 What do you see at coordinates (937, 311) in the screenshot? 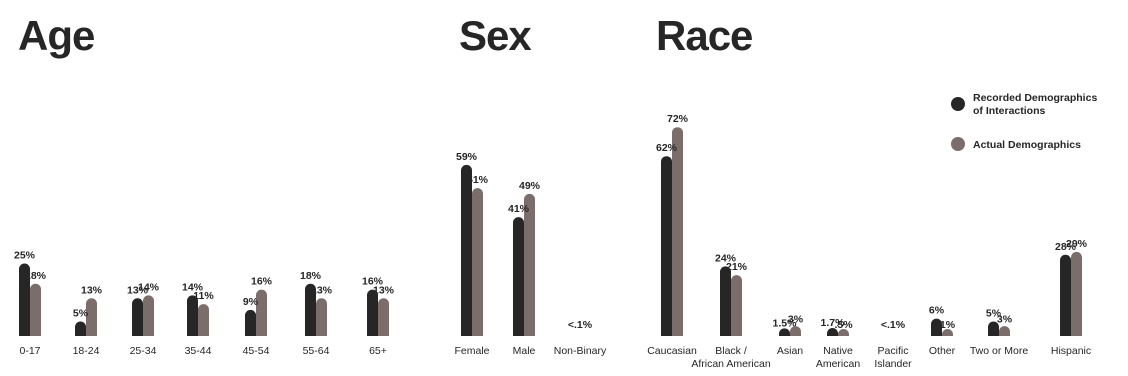
I see `race-value-label: 6%` at bounding box center [937, 311].